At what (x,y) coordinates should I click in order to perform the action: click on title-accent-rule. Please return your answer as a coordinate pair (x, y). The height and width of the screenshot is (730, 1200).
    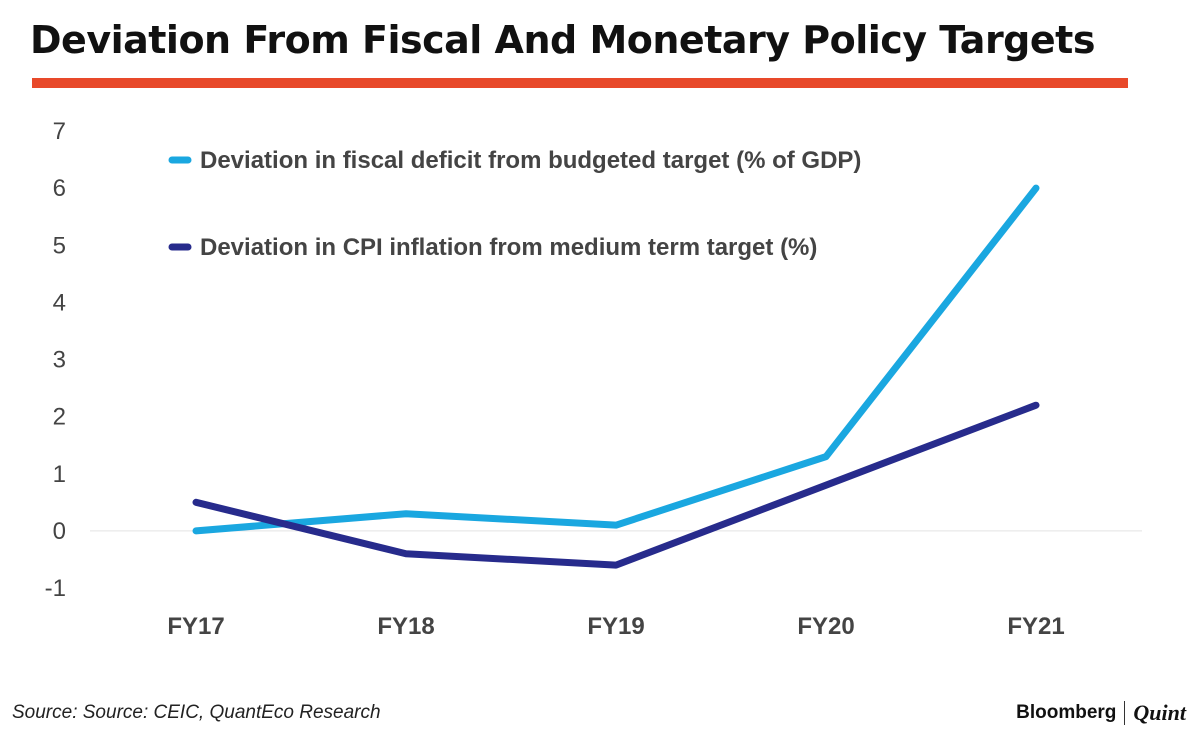
    Looking at the image, I should click on (580, 83).